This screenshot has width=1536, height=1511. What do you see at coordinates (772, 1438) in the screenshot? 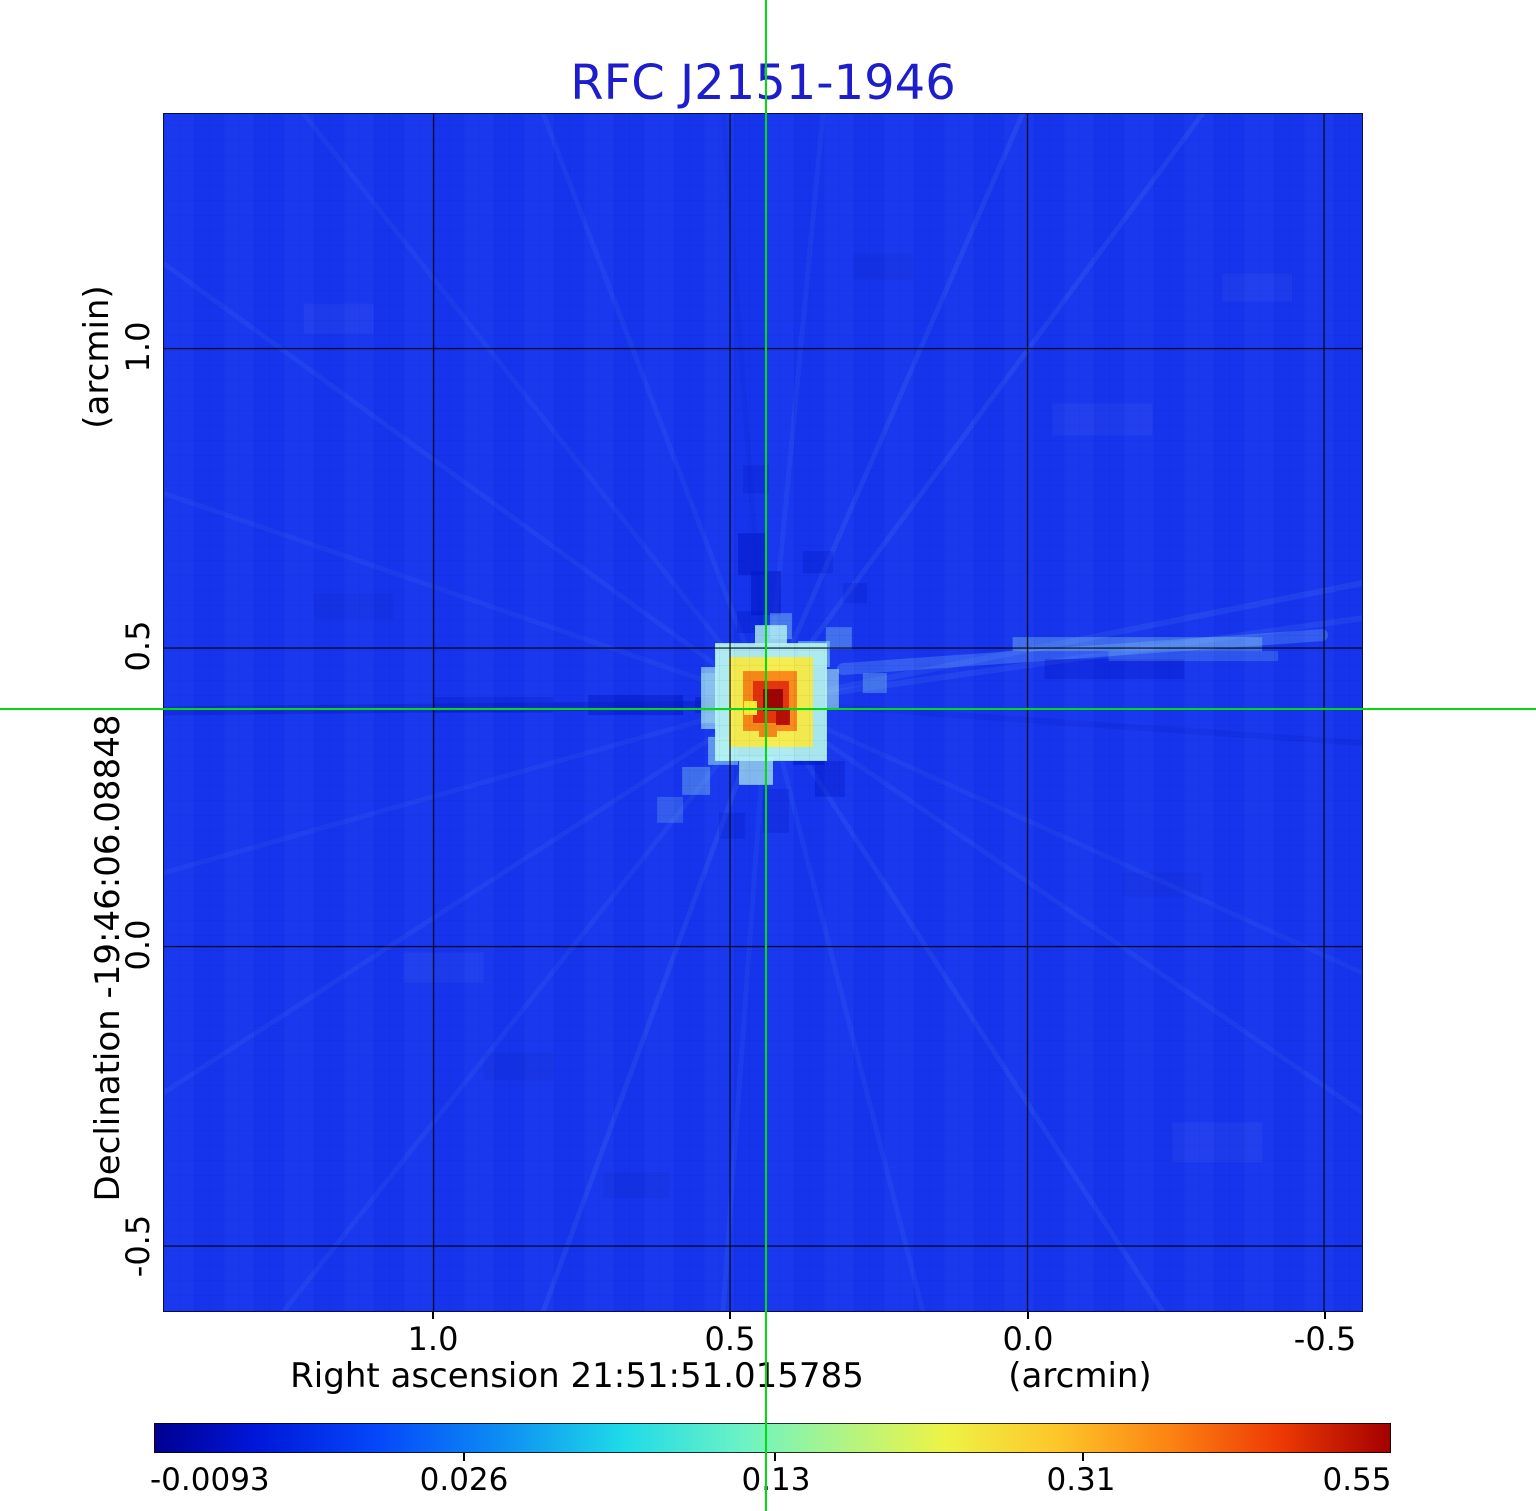
I see `colorbar` at bounding box center [772, 1438].